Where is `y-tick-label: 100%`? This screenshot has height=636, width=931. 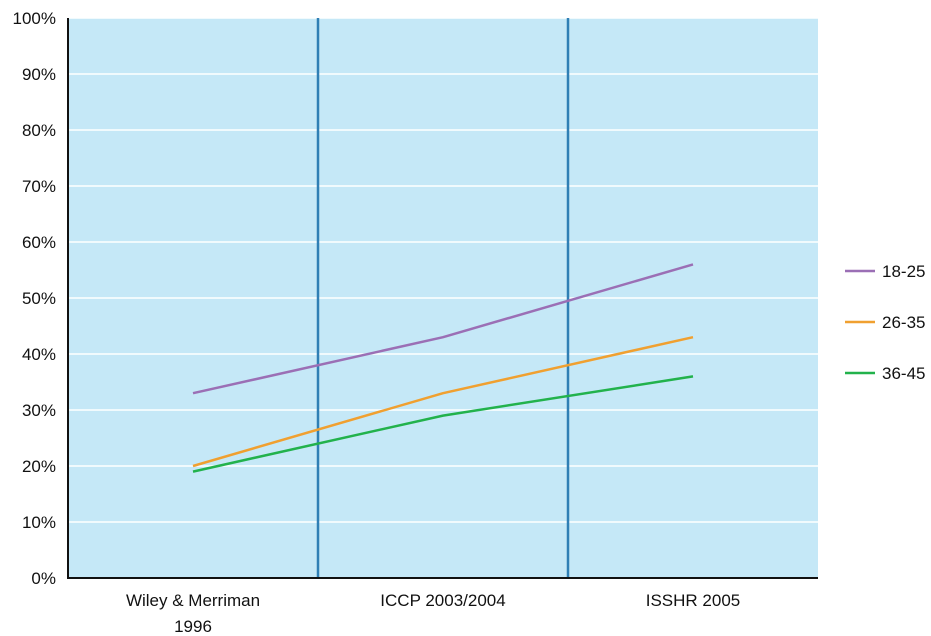 y-tick-label: 100% is located at coordinates (34, 18).